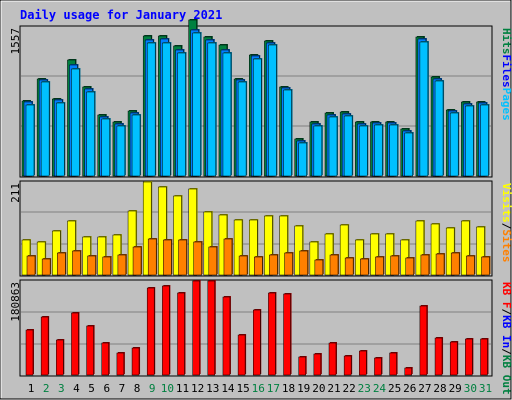 This screenshot has height=400, width=512. Describe the element at coordinates (349, 388) in the screenshot. I see `x-tick-label: 22` at that location.